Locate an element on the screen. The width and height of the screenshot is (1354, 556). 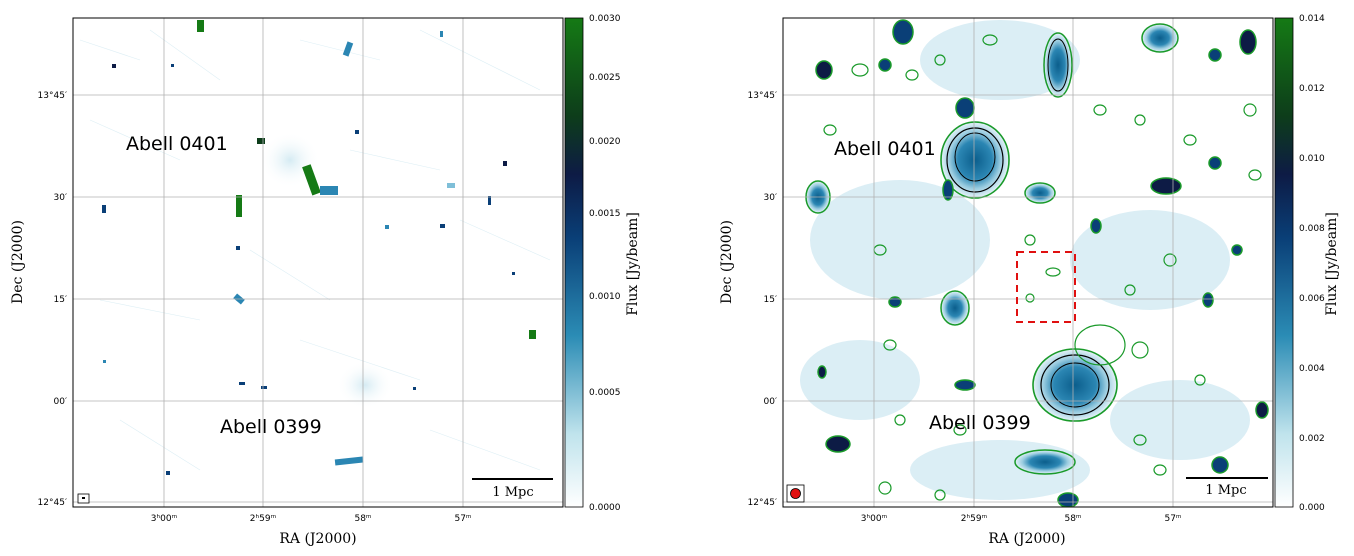
left-cbar-tick: 0.0000 is located at coordinates (605, 508).